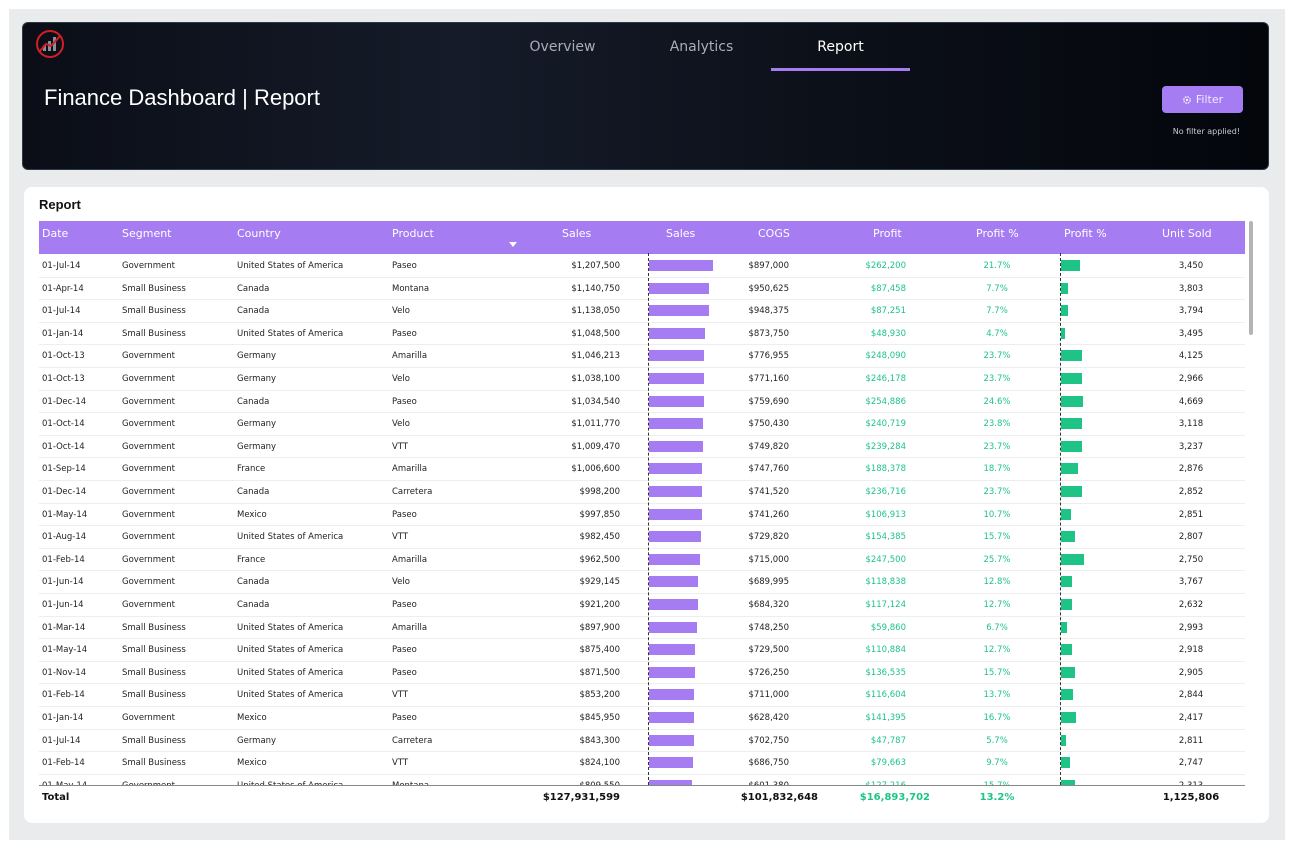 The width and height of the screenshot is (1295, 849). I want to click on cell-profit: $141,395, so click(885, 718).